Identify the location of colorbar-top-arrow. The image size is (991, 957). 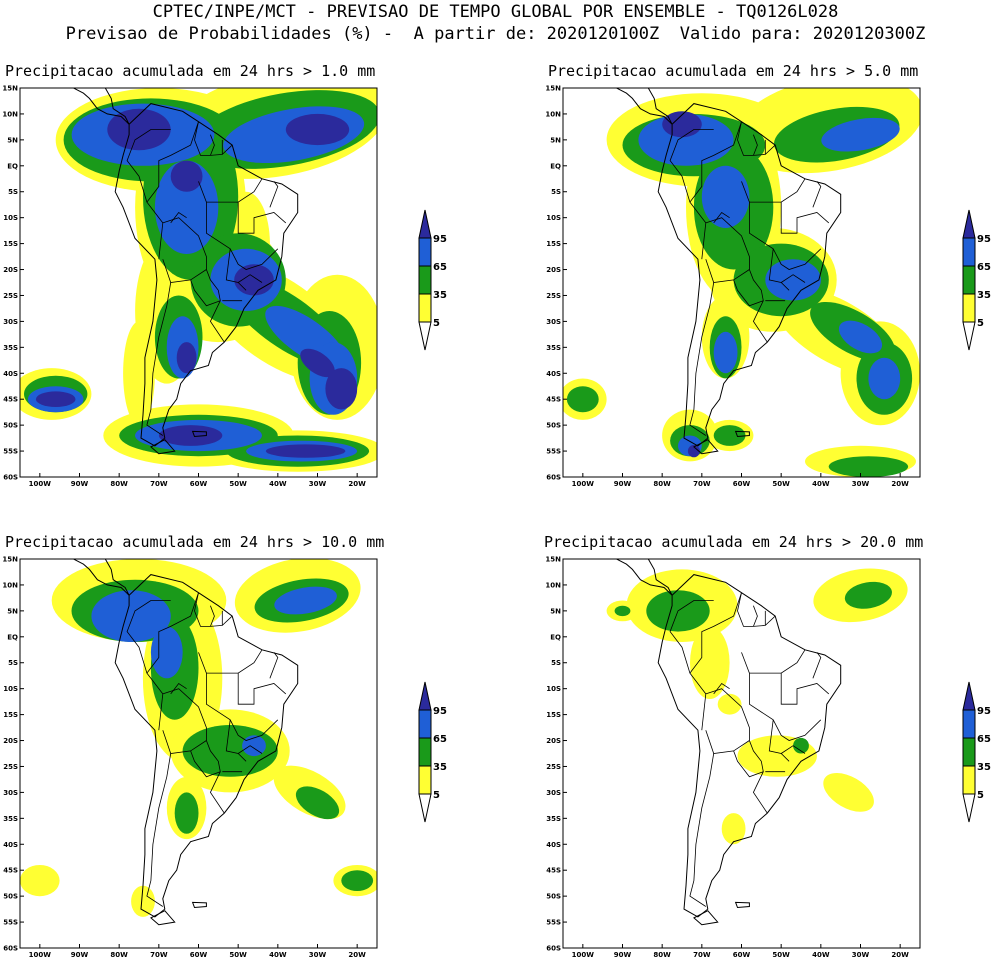
(969, 224).